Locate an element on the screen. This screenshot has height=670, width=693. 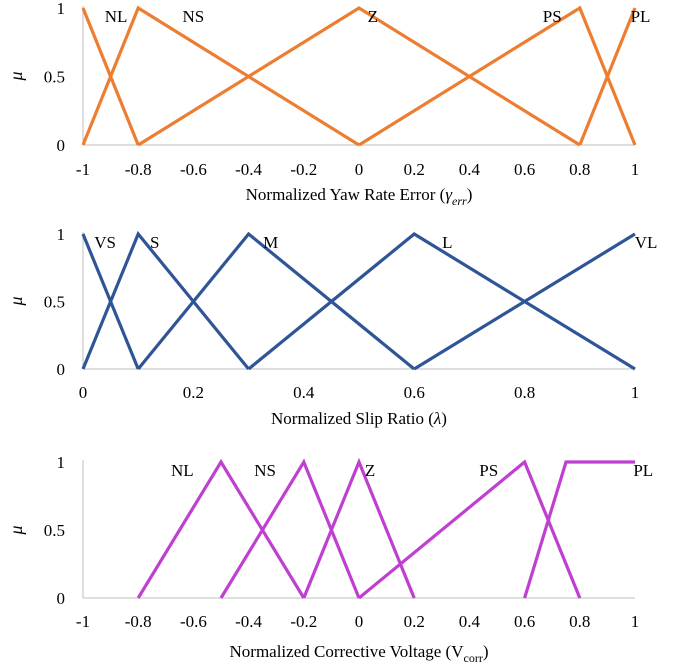
membership-line-vl is located at coordinates (524, 301).